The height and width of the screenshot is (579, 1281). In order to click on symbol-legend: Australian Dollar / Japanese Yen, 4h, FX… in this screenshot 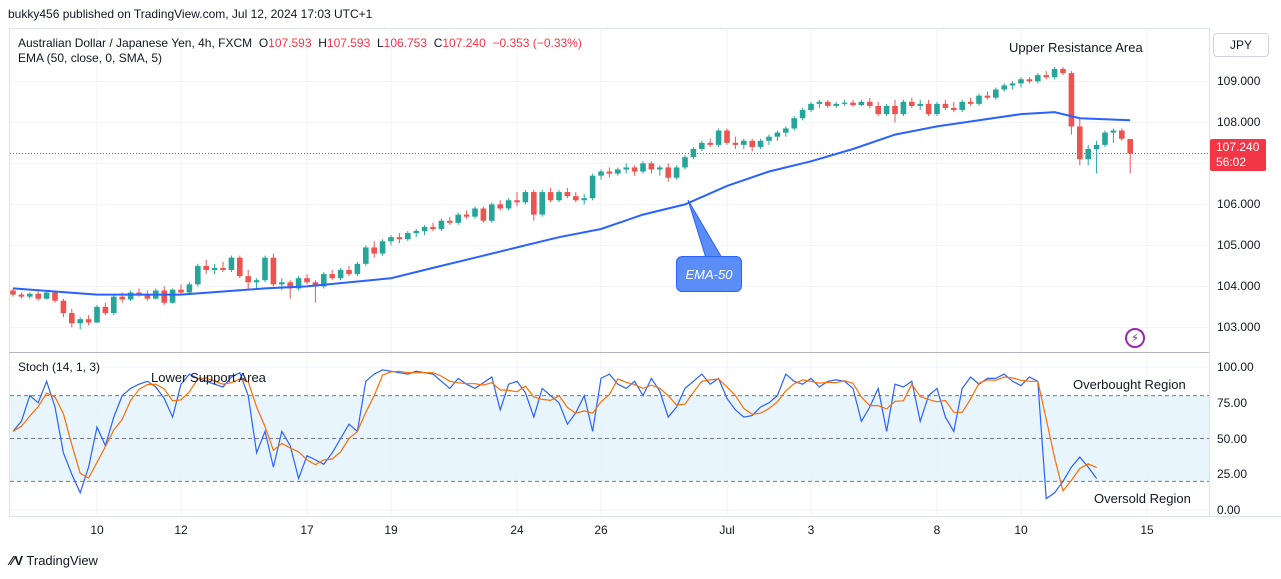, I will do `click(300, 43)`.